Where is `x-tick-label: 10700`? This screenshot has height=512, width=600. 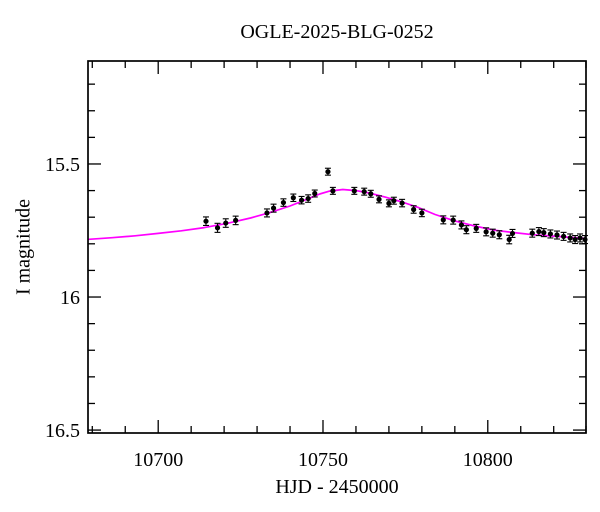
x-tick-label: 10700 is located at coordinates (158, 460).